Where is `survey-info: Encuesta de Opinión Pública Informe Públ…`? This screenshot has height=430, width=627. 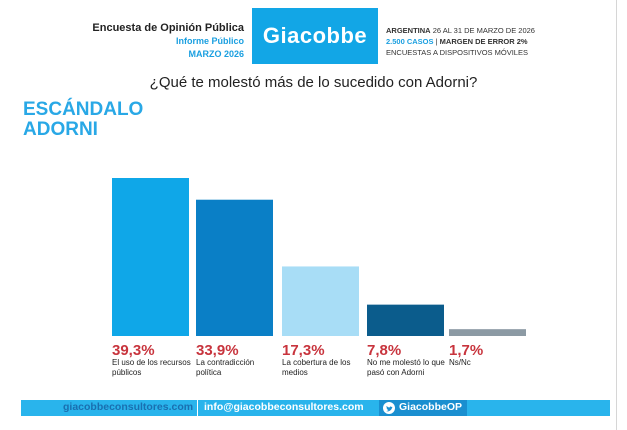 survey-info: Encuesta de Opinión Pública Informe Públ… is located at coordinates (142, 41).